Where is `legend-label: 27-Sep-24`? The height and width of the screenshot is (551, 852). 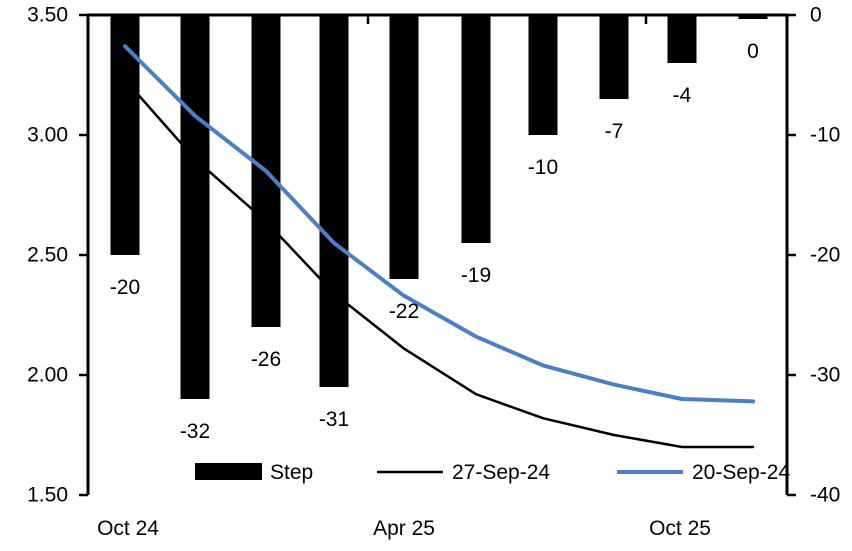 legend-label: 27-Sep-24 is located at coordinates (501, 472).